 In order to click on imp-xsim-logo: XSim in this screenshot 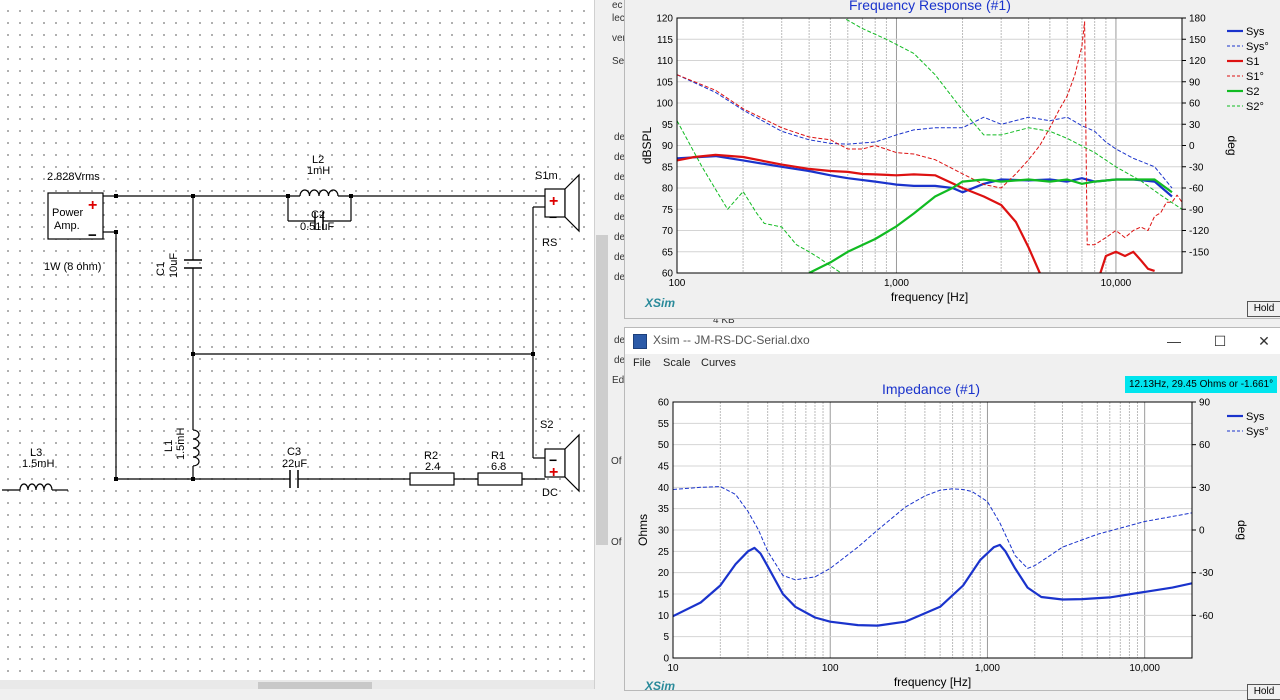, I will do `click(660, 686)`.